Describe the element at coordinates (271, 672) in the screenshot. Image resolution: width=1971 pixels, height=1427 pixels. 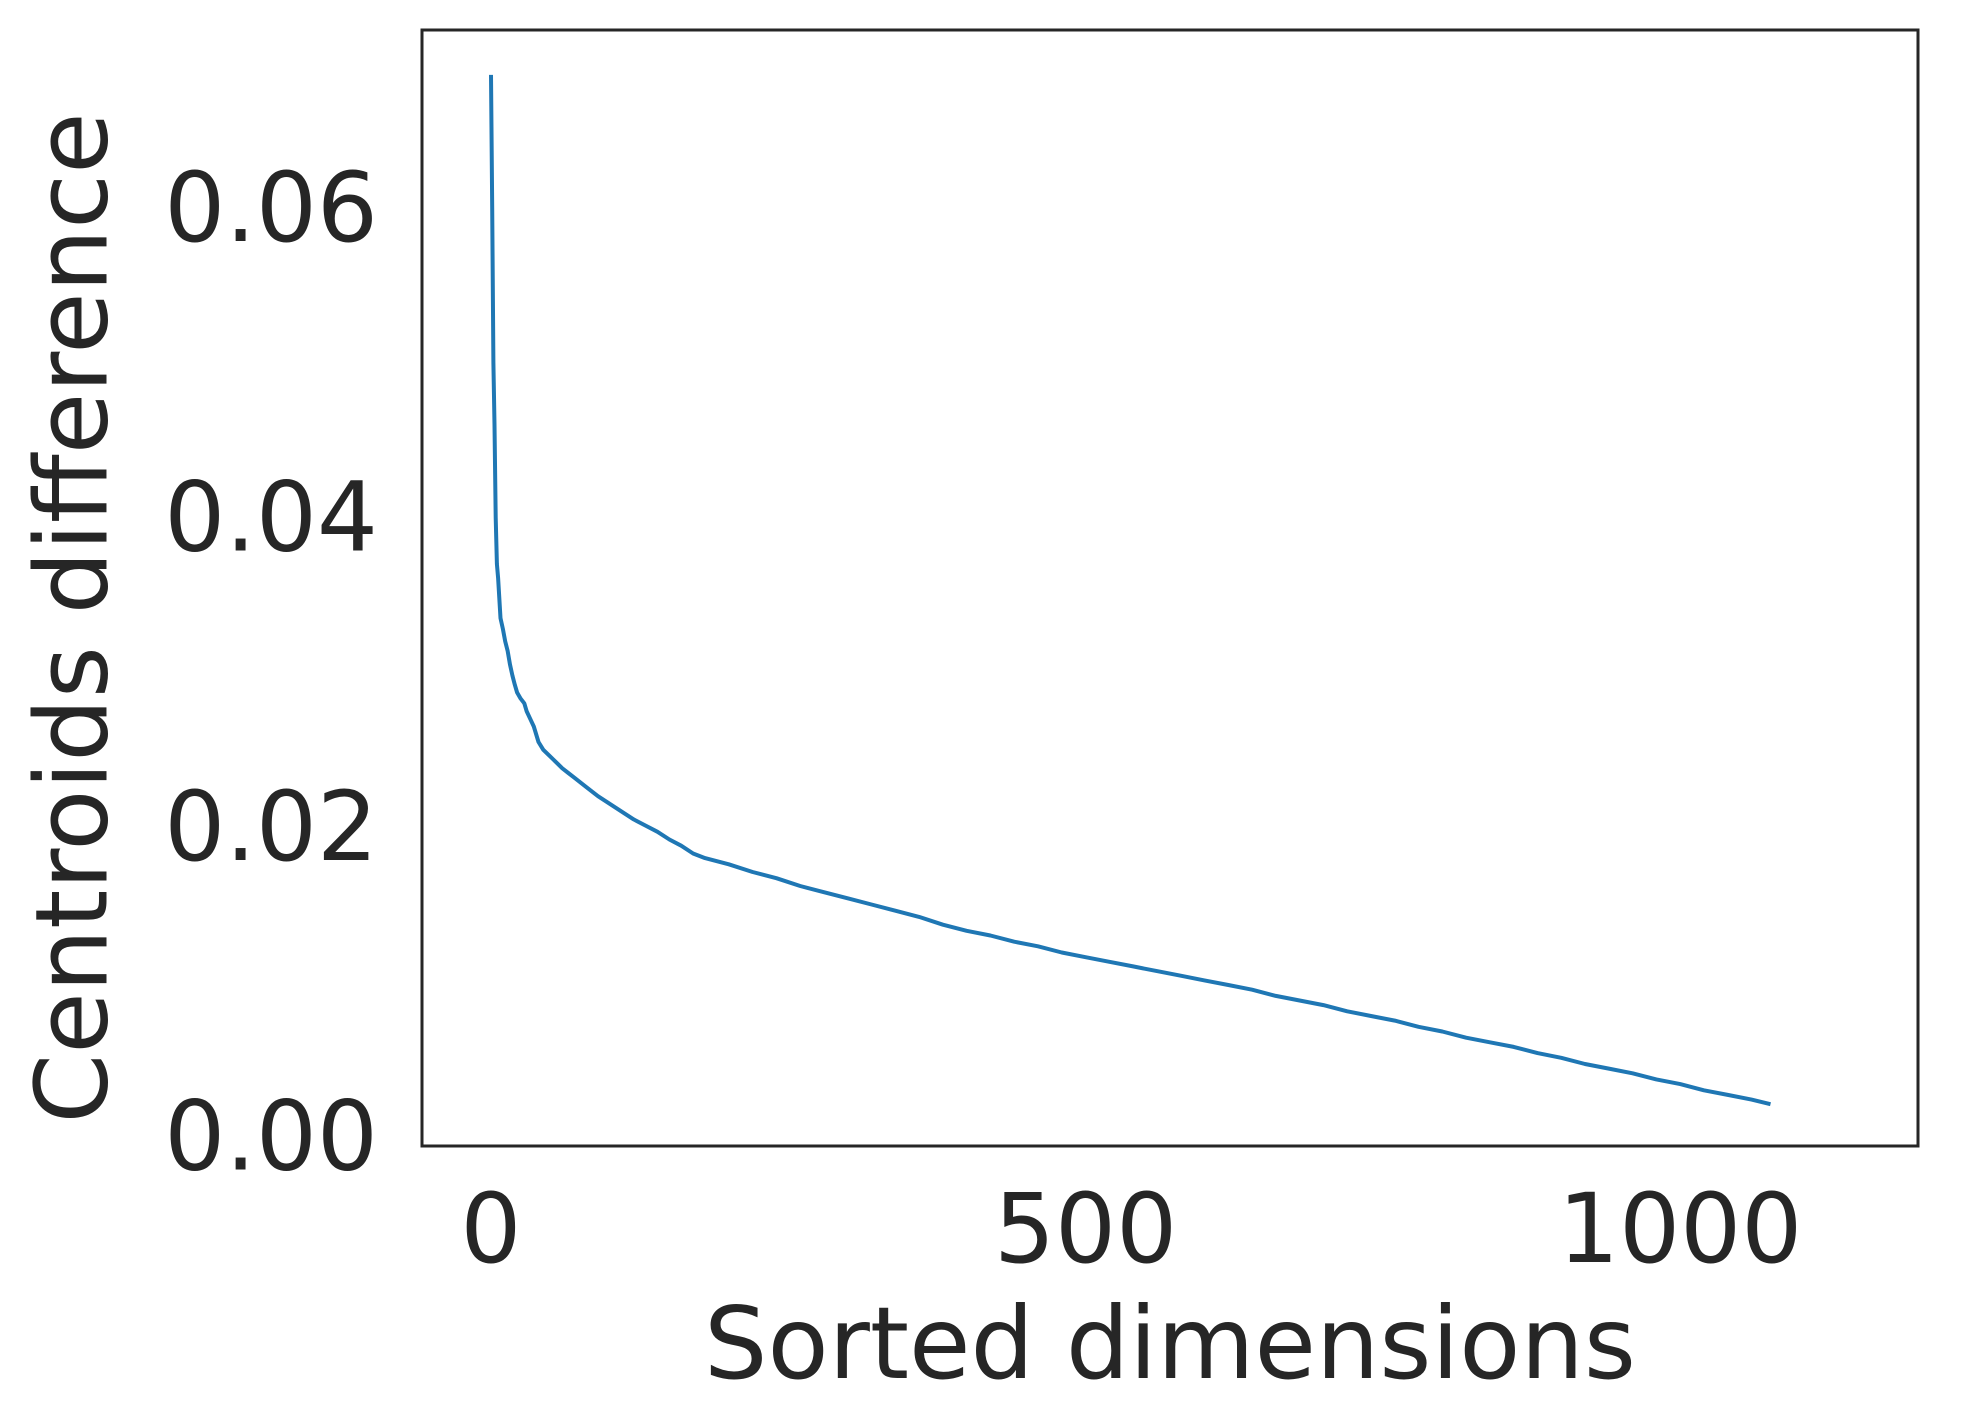
I see `y-tick-labels: 0.00 0.02 0.04 0.06` at that location.